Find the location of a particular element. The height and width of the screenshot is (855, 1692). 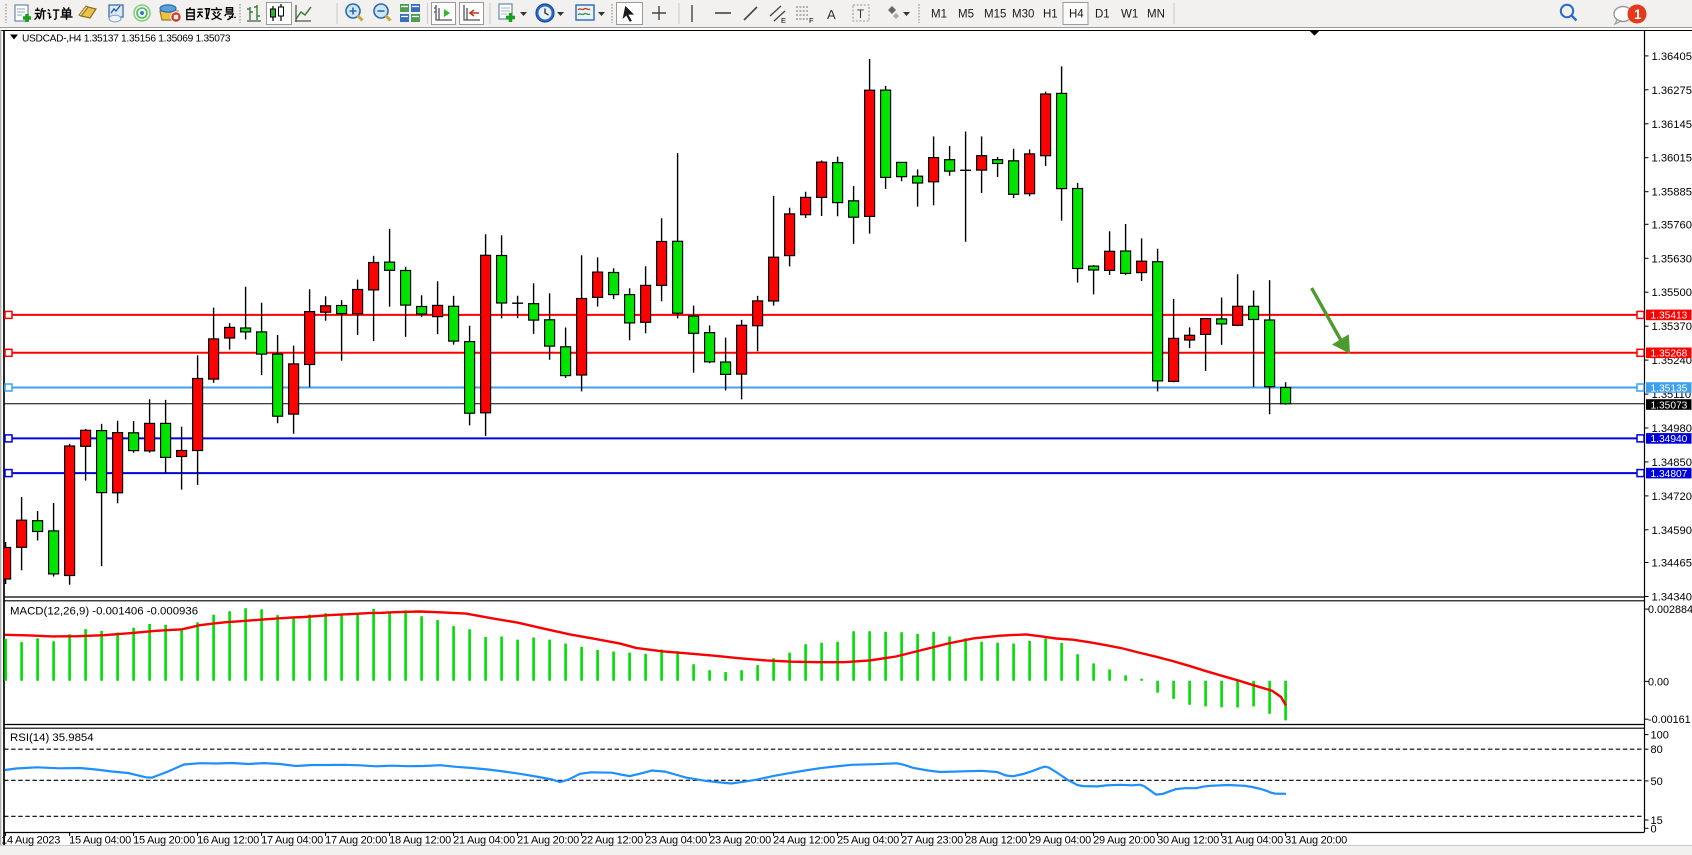

svg-text: MN is located at coordinates (1156, 15).